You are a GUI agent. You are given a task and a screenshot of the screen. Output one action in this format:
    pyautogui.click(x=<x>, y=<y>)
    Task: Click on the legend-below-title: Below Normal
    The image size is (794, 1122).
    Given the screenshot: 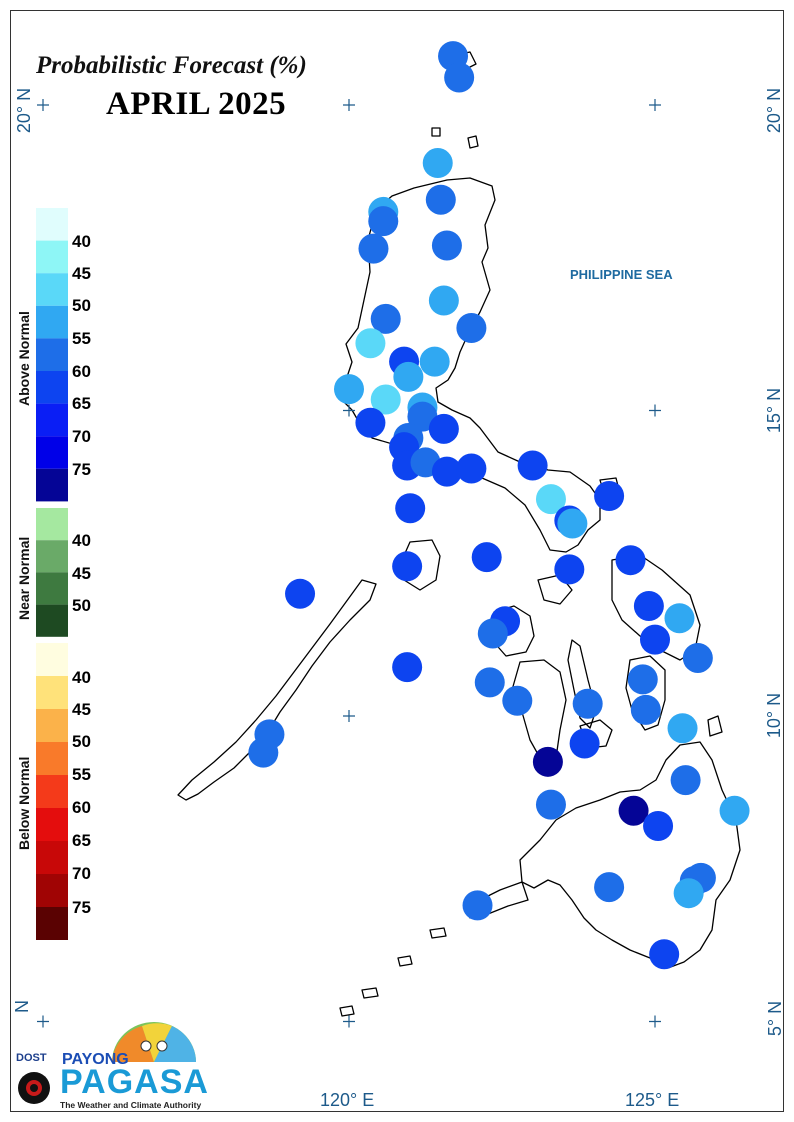 What is the action you would take?
    pyautogui.click(x=24, y=803)
    